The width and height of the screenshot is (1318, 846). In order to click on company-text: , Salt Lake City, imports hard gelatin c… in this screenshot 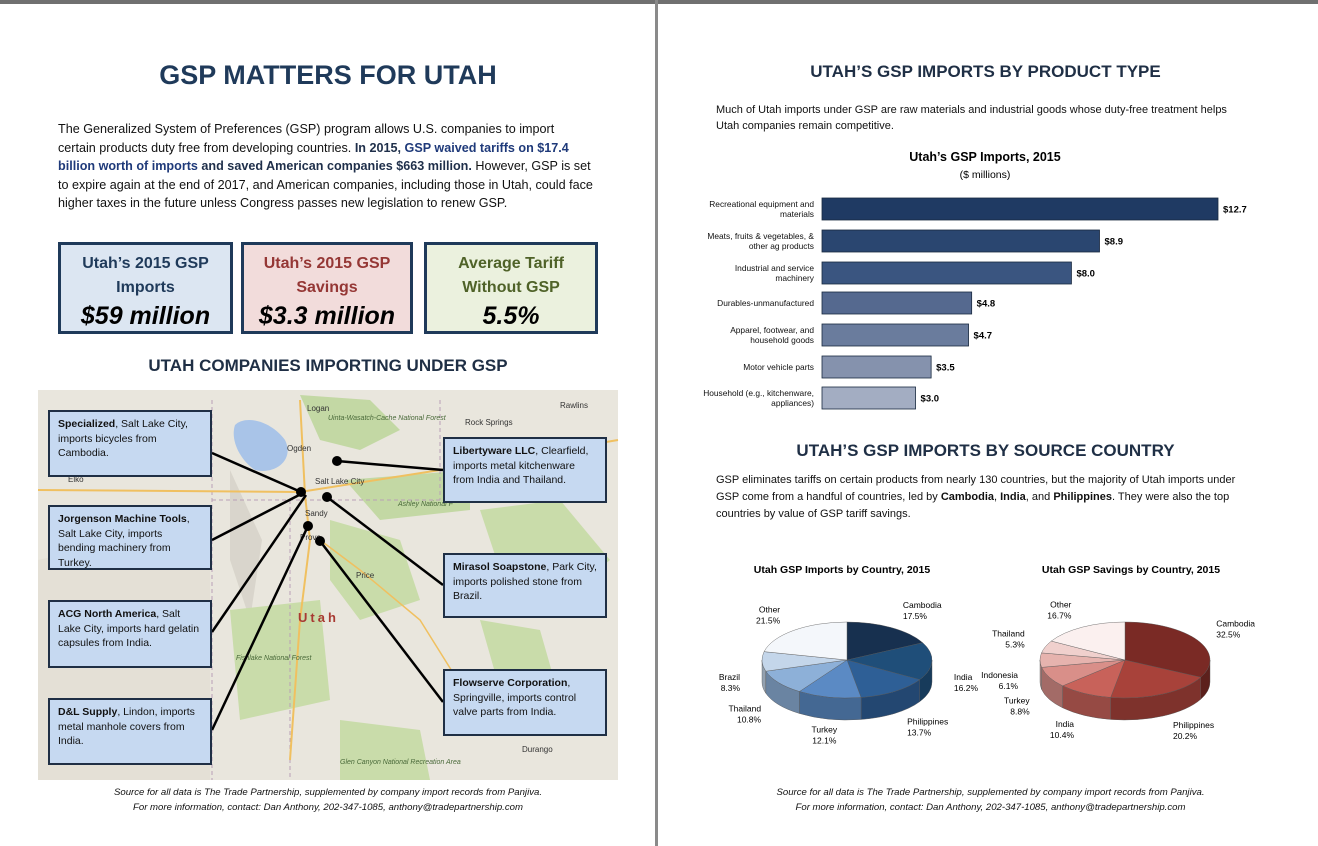, I will do `click(129, 628)`.